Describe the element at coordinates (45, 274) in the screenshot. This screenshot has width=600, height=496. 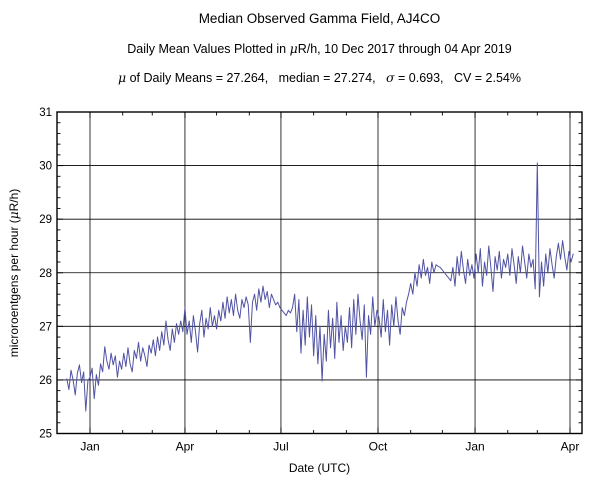
I see `y-tick-label: 28` at that location.